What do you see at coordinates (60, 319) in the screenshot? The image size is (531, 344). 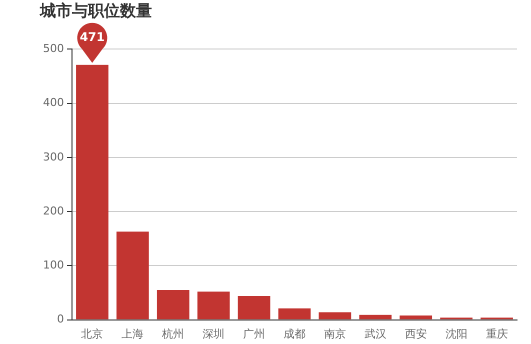 I see `y-tick-label: 0` at bounding box center [60, 319].